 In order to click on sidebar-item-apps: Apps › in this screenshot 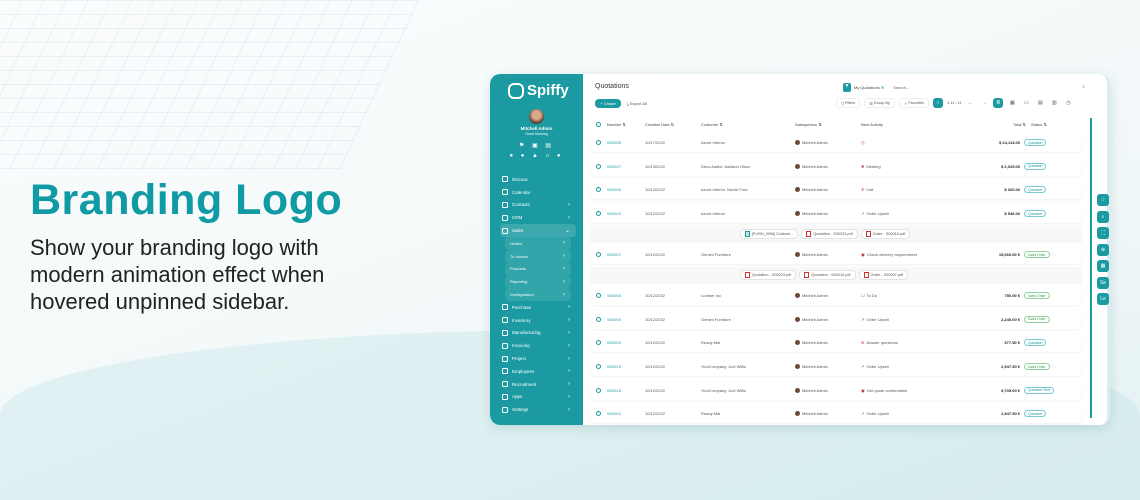, I will do `click(538, 397)`.